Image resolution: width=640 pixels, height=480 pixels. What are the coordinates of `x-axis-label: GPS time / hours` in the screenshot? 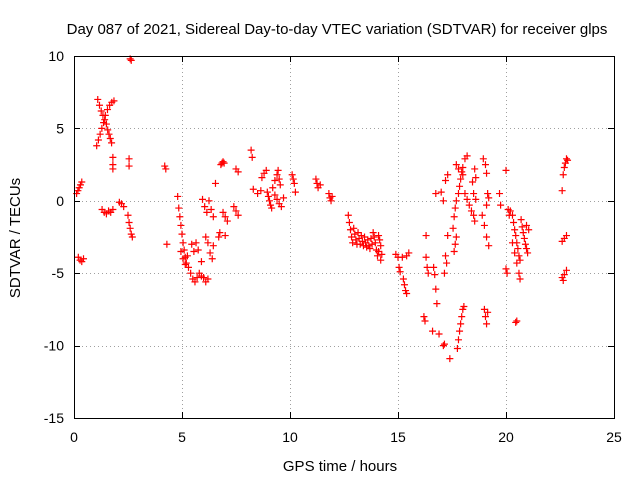 It's located at (340, 466).